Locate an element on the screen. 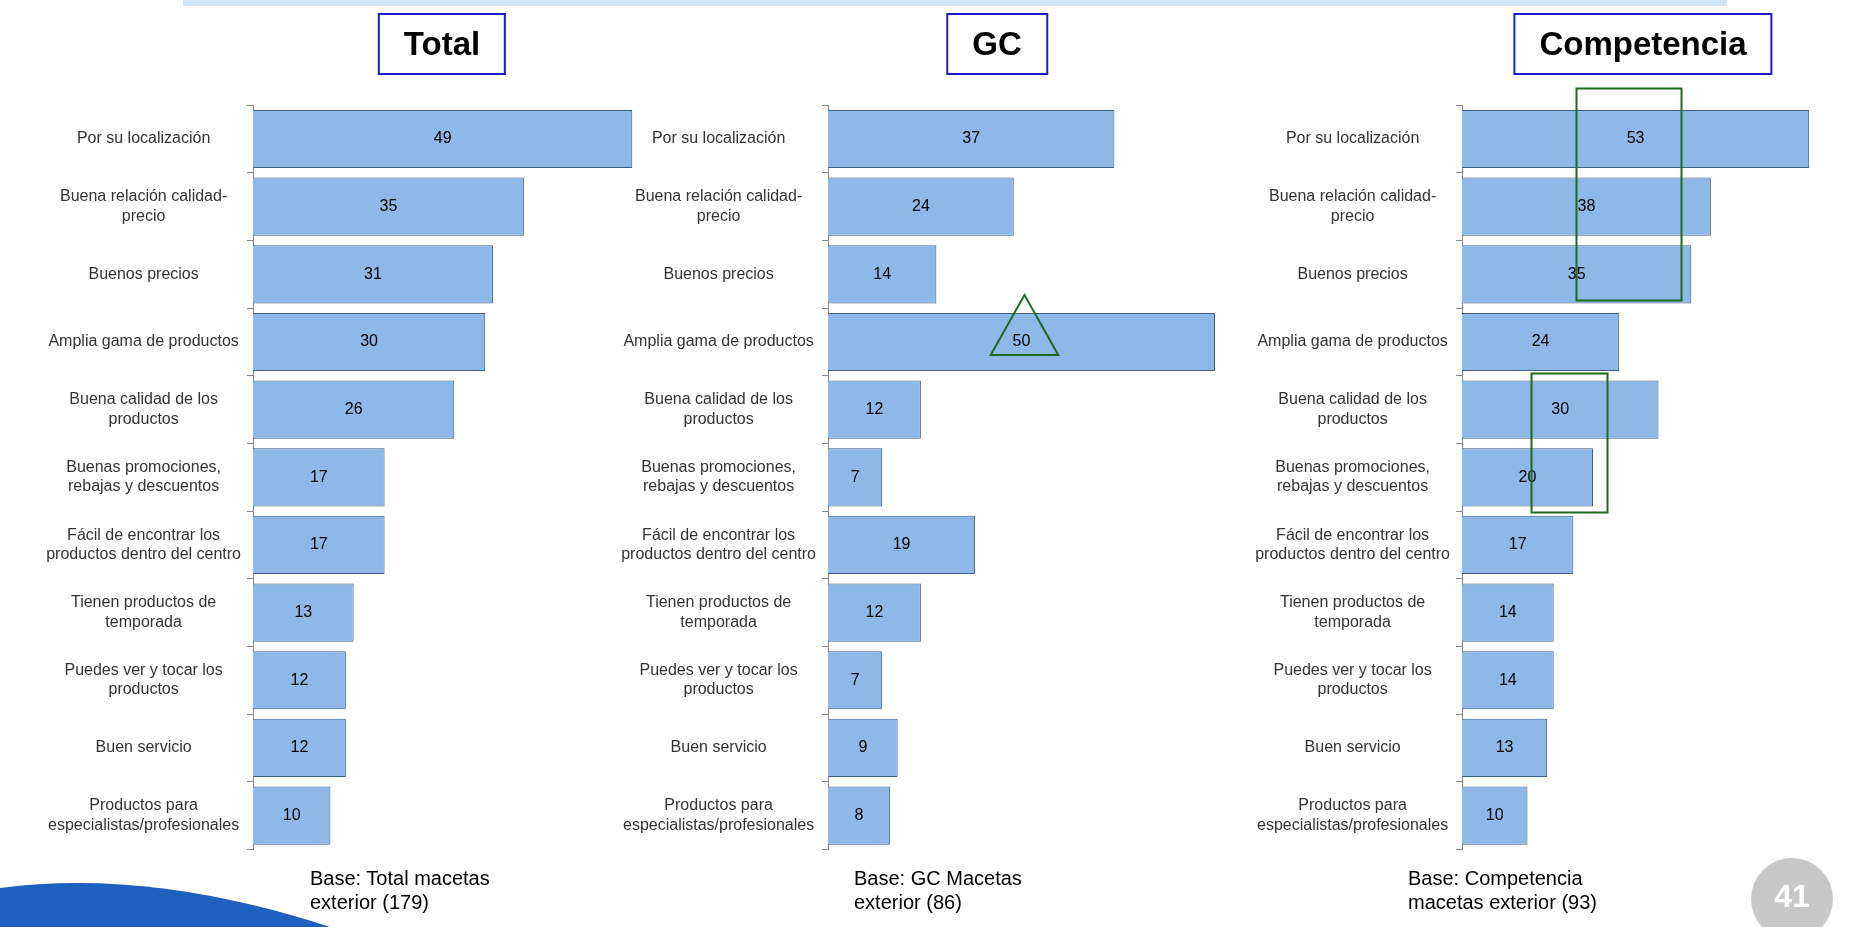 This screenshot has width=1855, height=927. text: Base: Total macetas exterior (179) is located at coordinates (400, 890).